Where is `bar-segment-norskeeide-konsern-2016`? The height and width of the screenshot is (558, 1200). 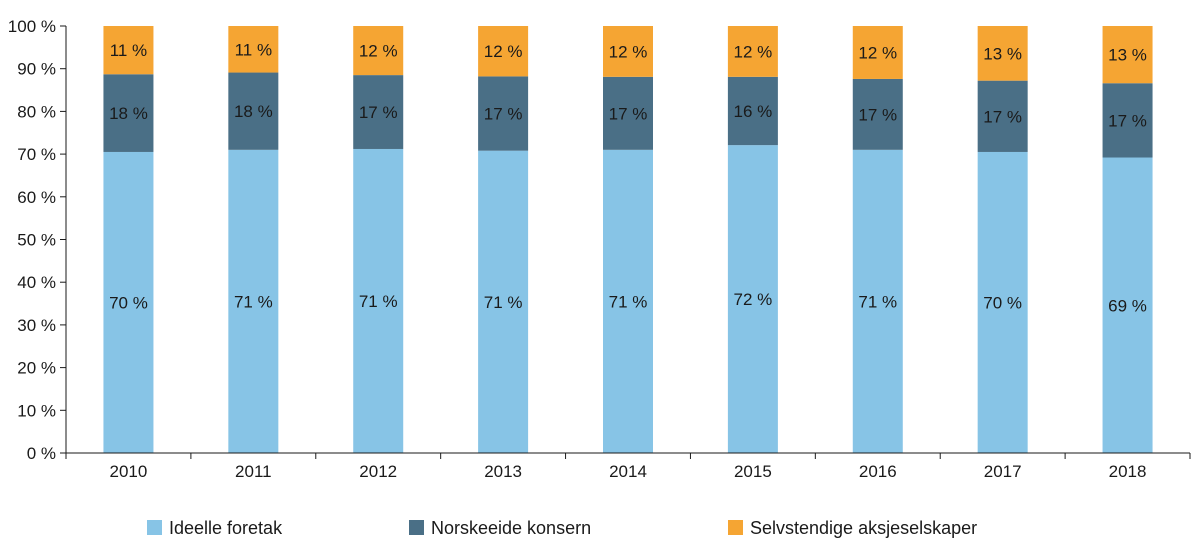 bar-segment-norskeeide-konsern-2016 is located at coordinates (877, 114).